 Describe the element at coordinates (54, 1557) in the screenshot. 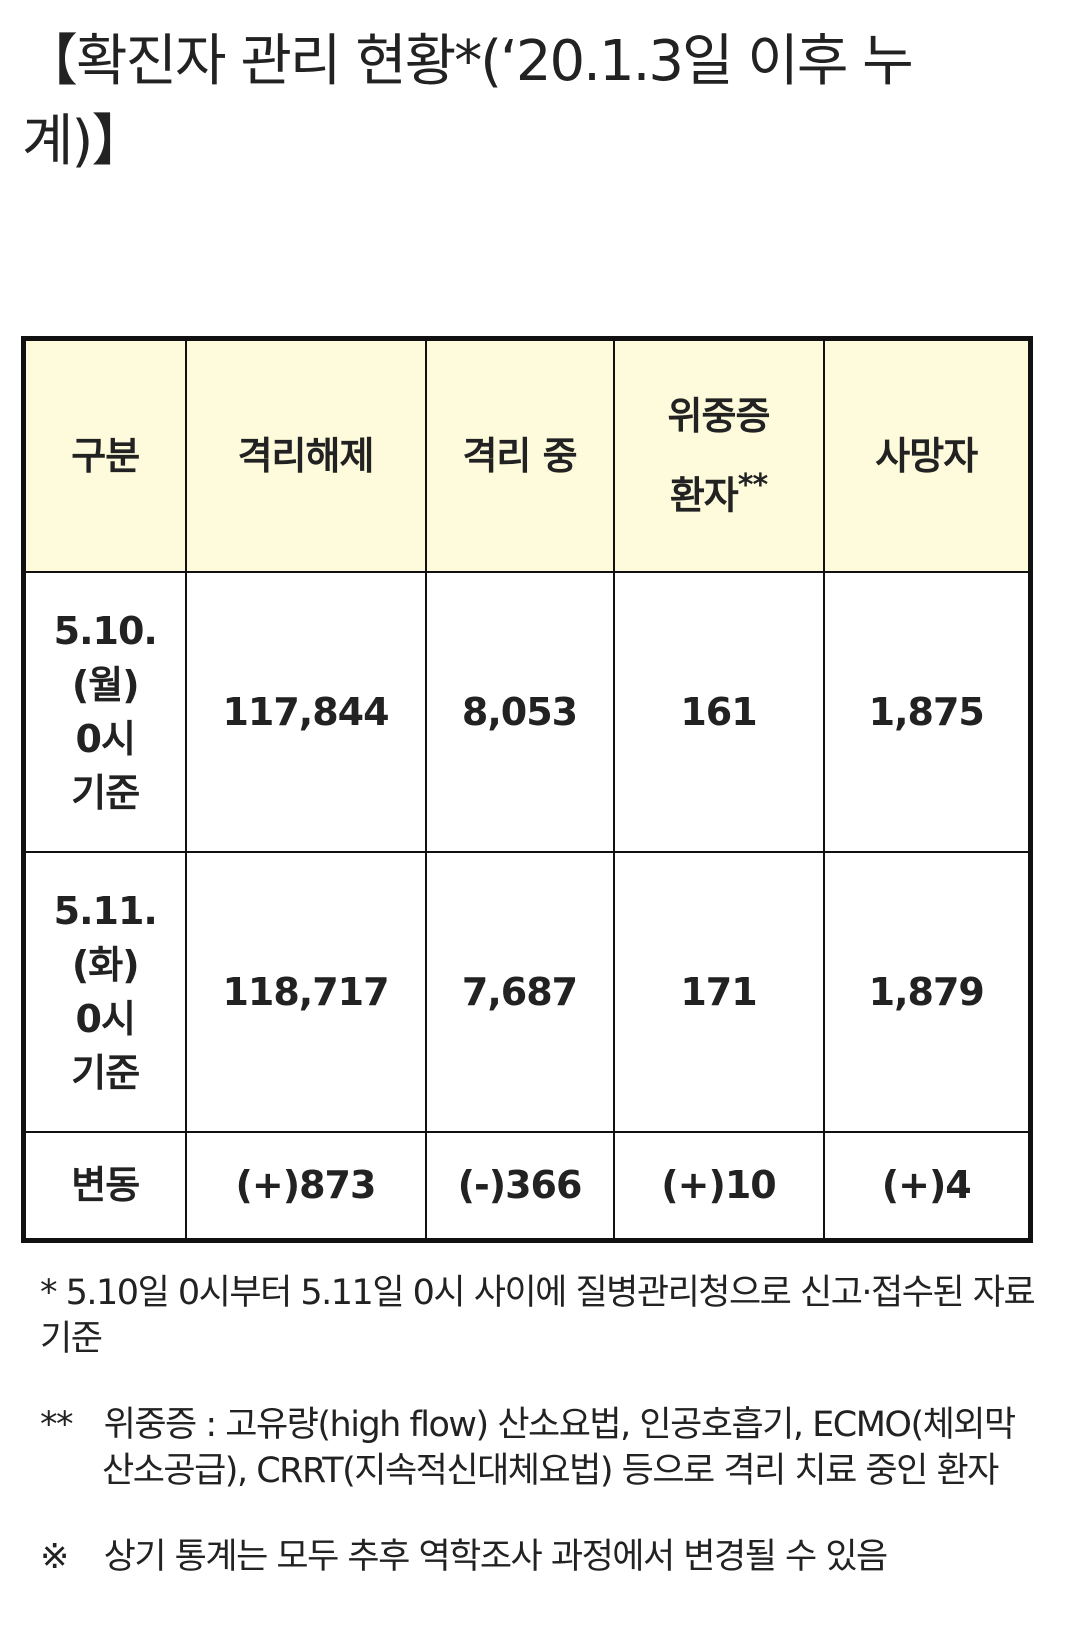

I see `note-mark: ※` at that location.